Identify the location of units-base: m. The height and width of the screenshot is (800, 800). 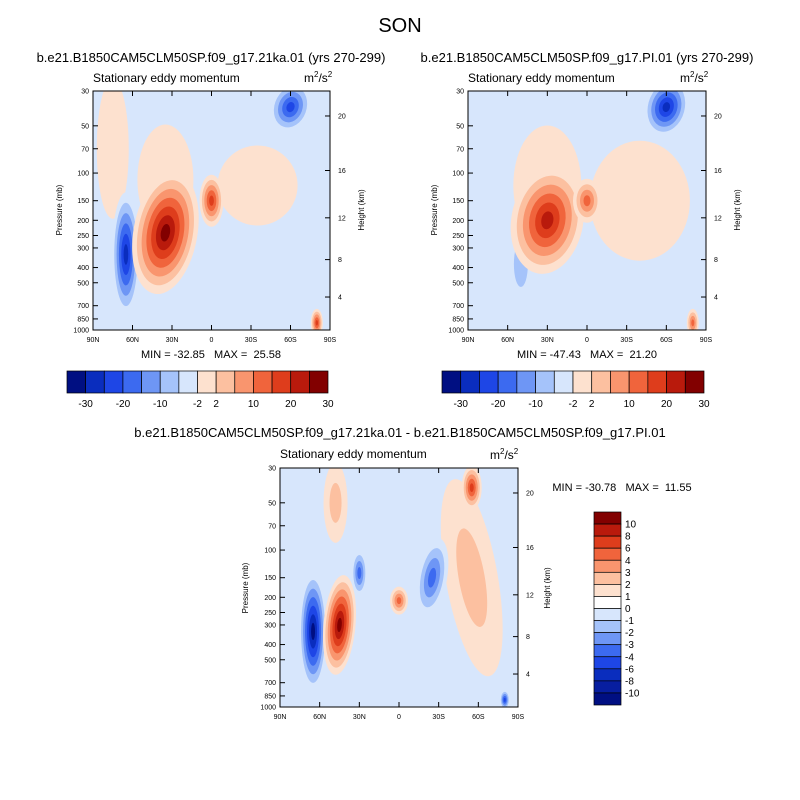
(495, 455).